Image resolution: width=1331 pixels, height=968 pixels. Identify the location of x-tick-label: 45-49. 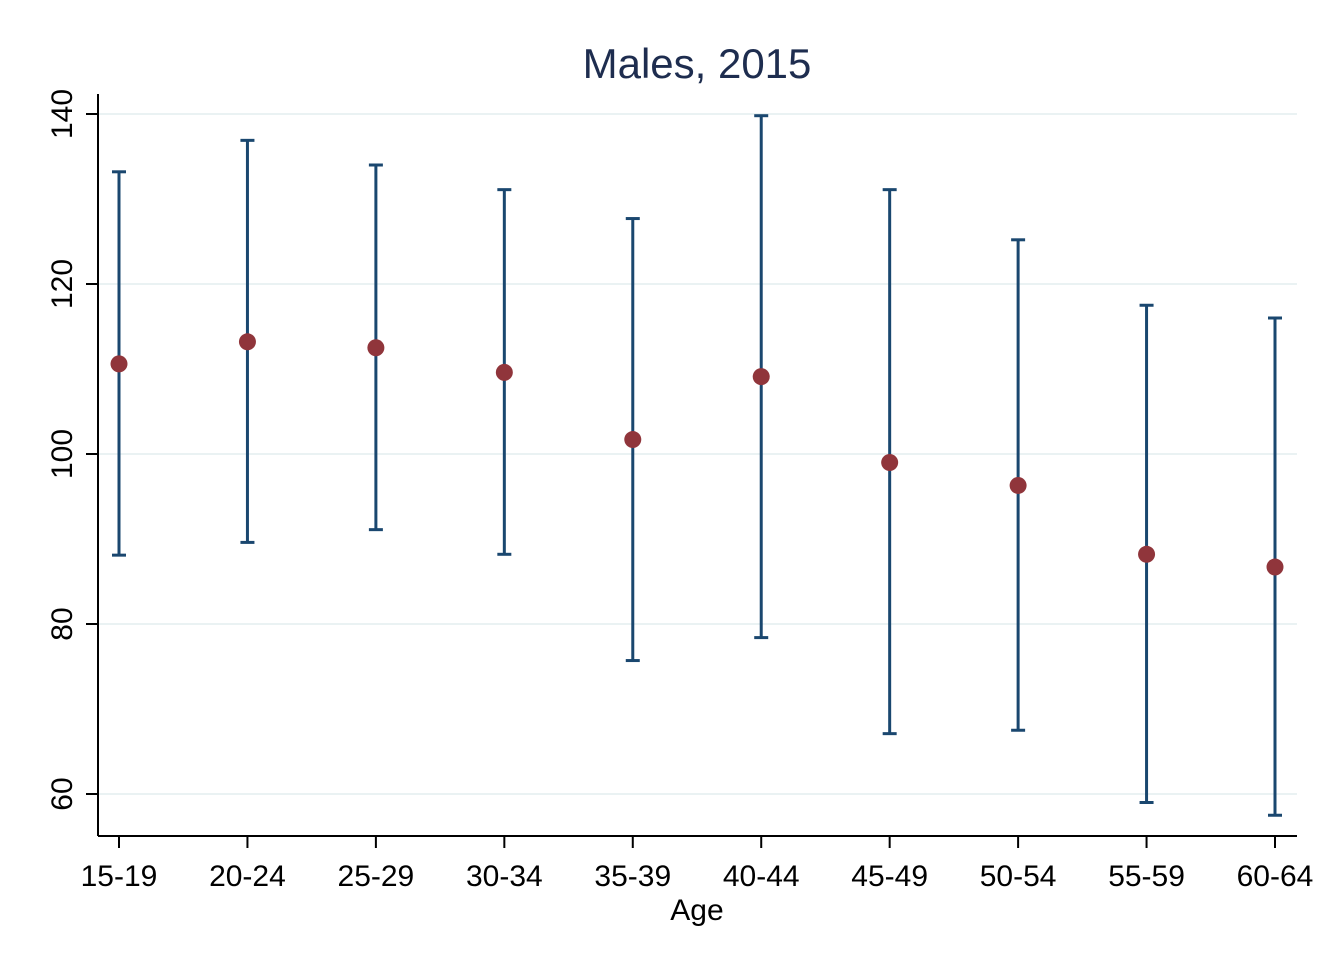
(889, 876).